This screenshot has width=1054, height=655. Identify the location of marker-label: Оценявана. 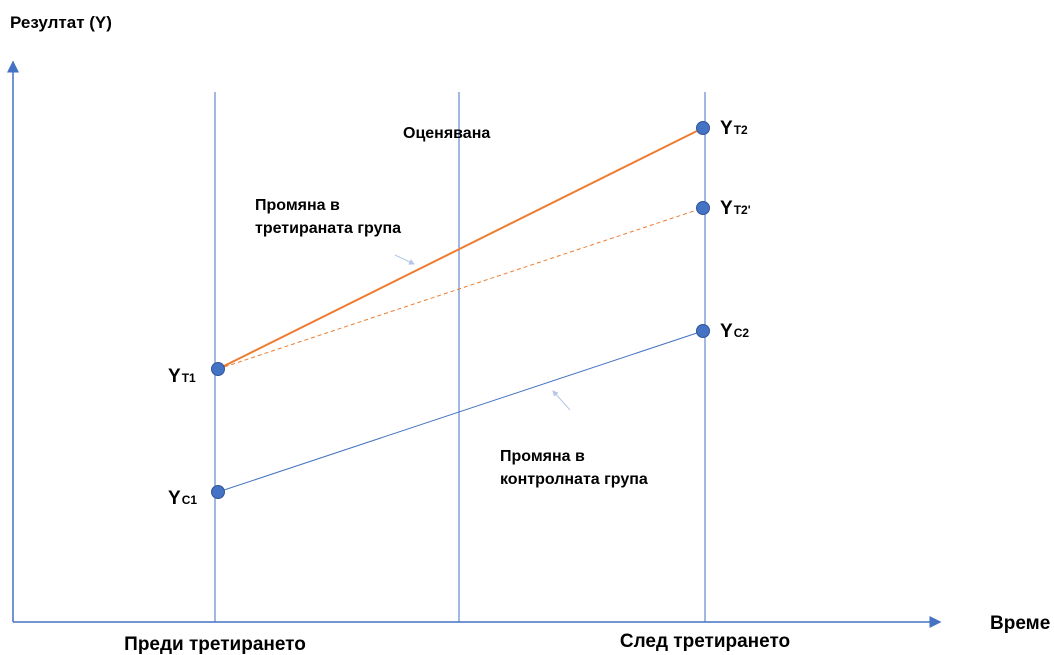
(446, 133).